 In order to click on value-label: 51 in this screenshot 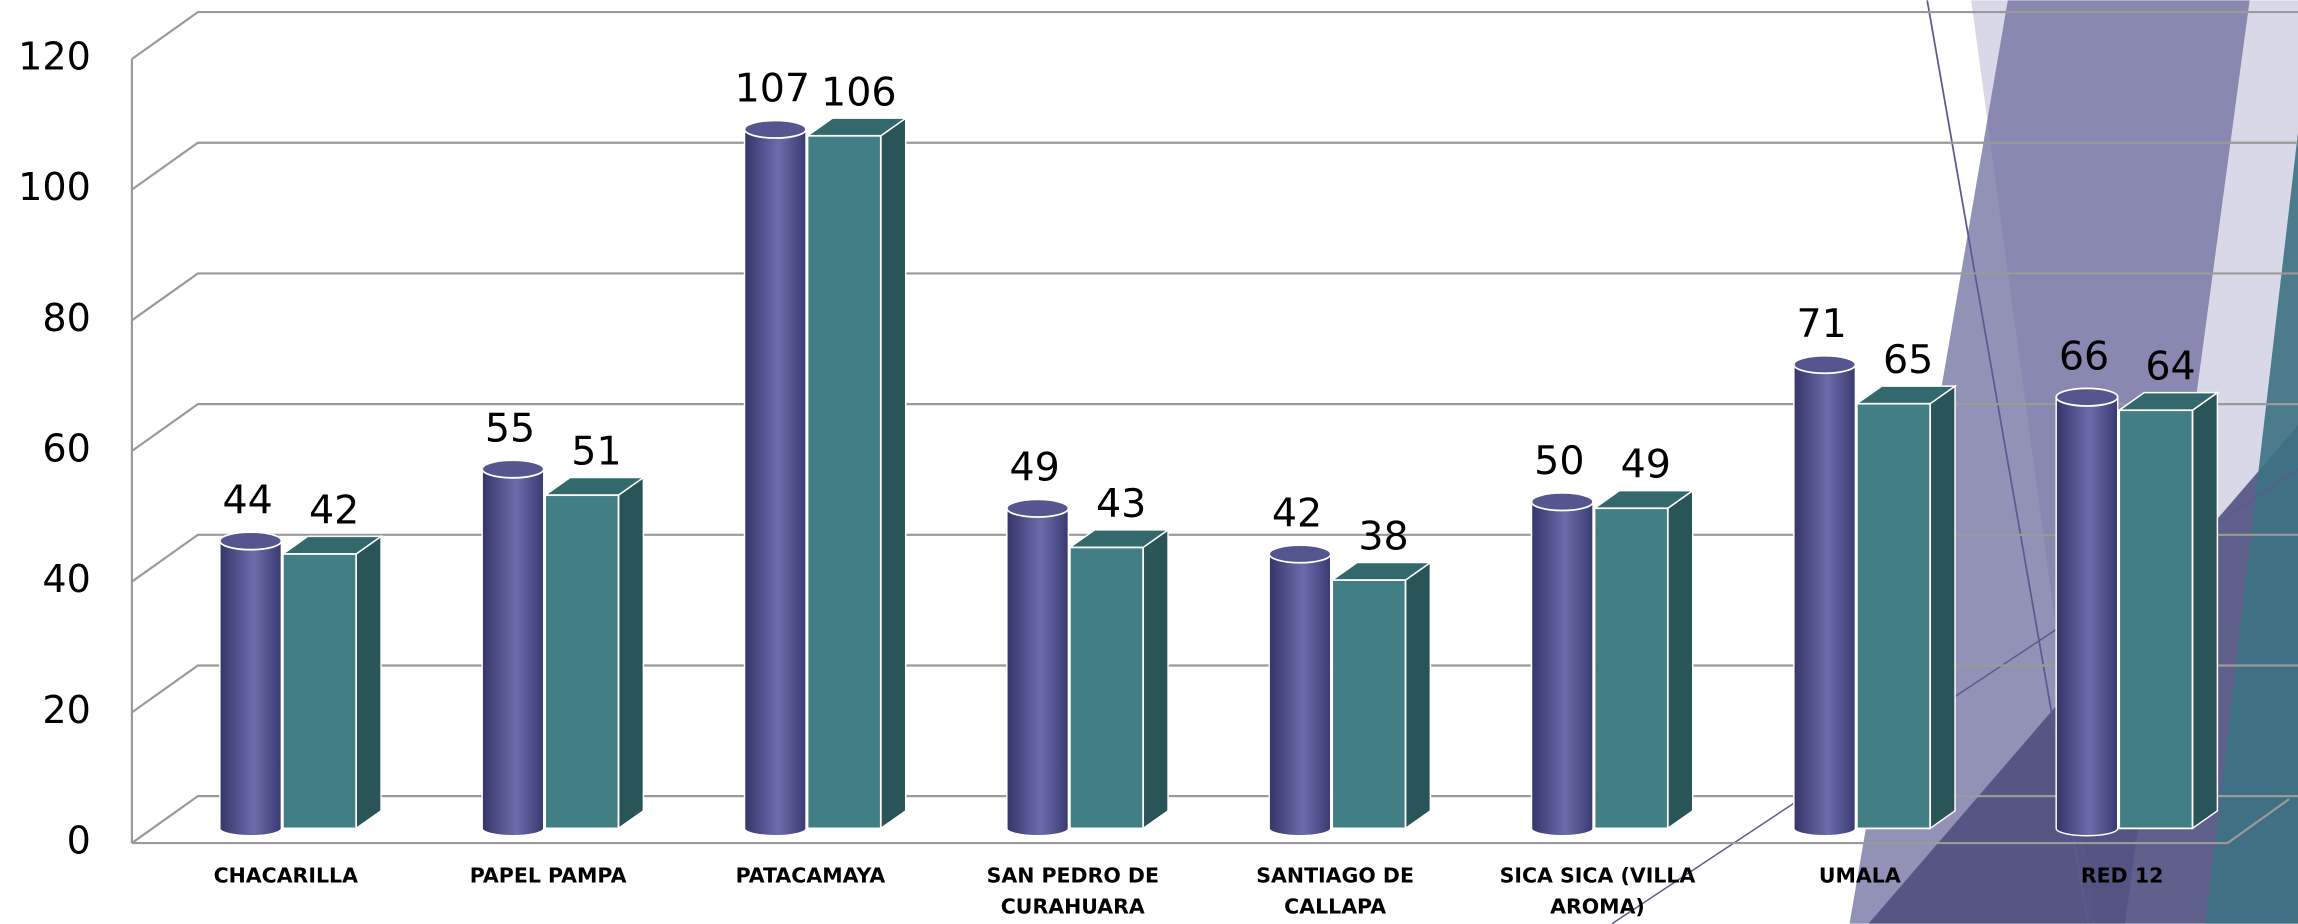, I will do `click(596, 452)`.